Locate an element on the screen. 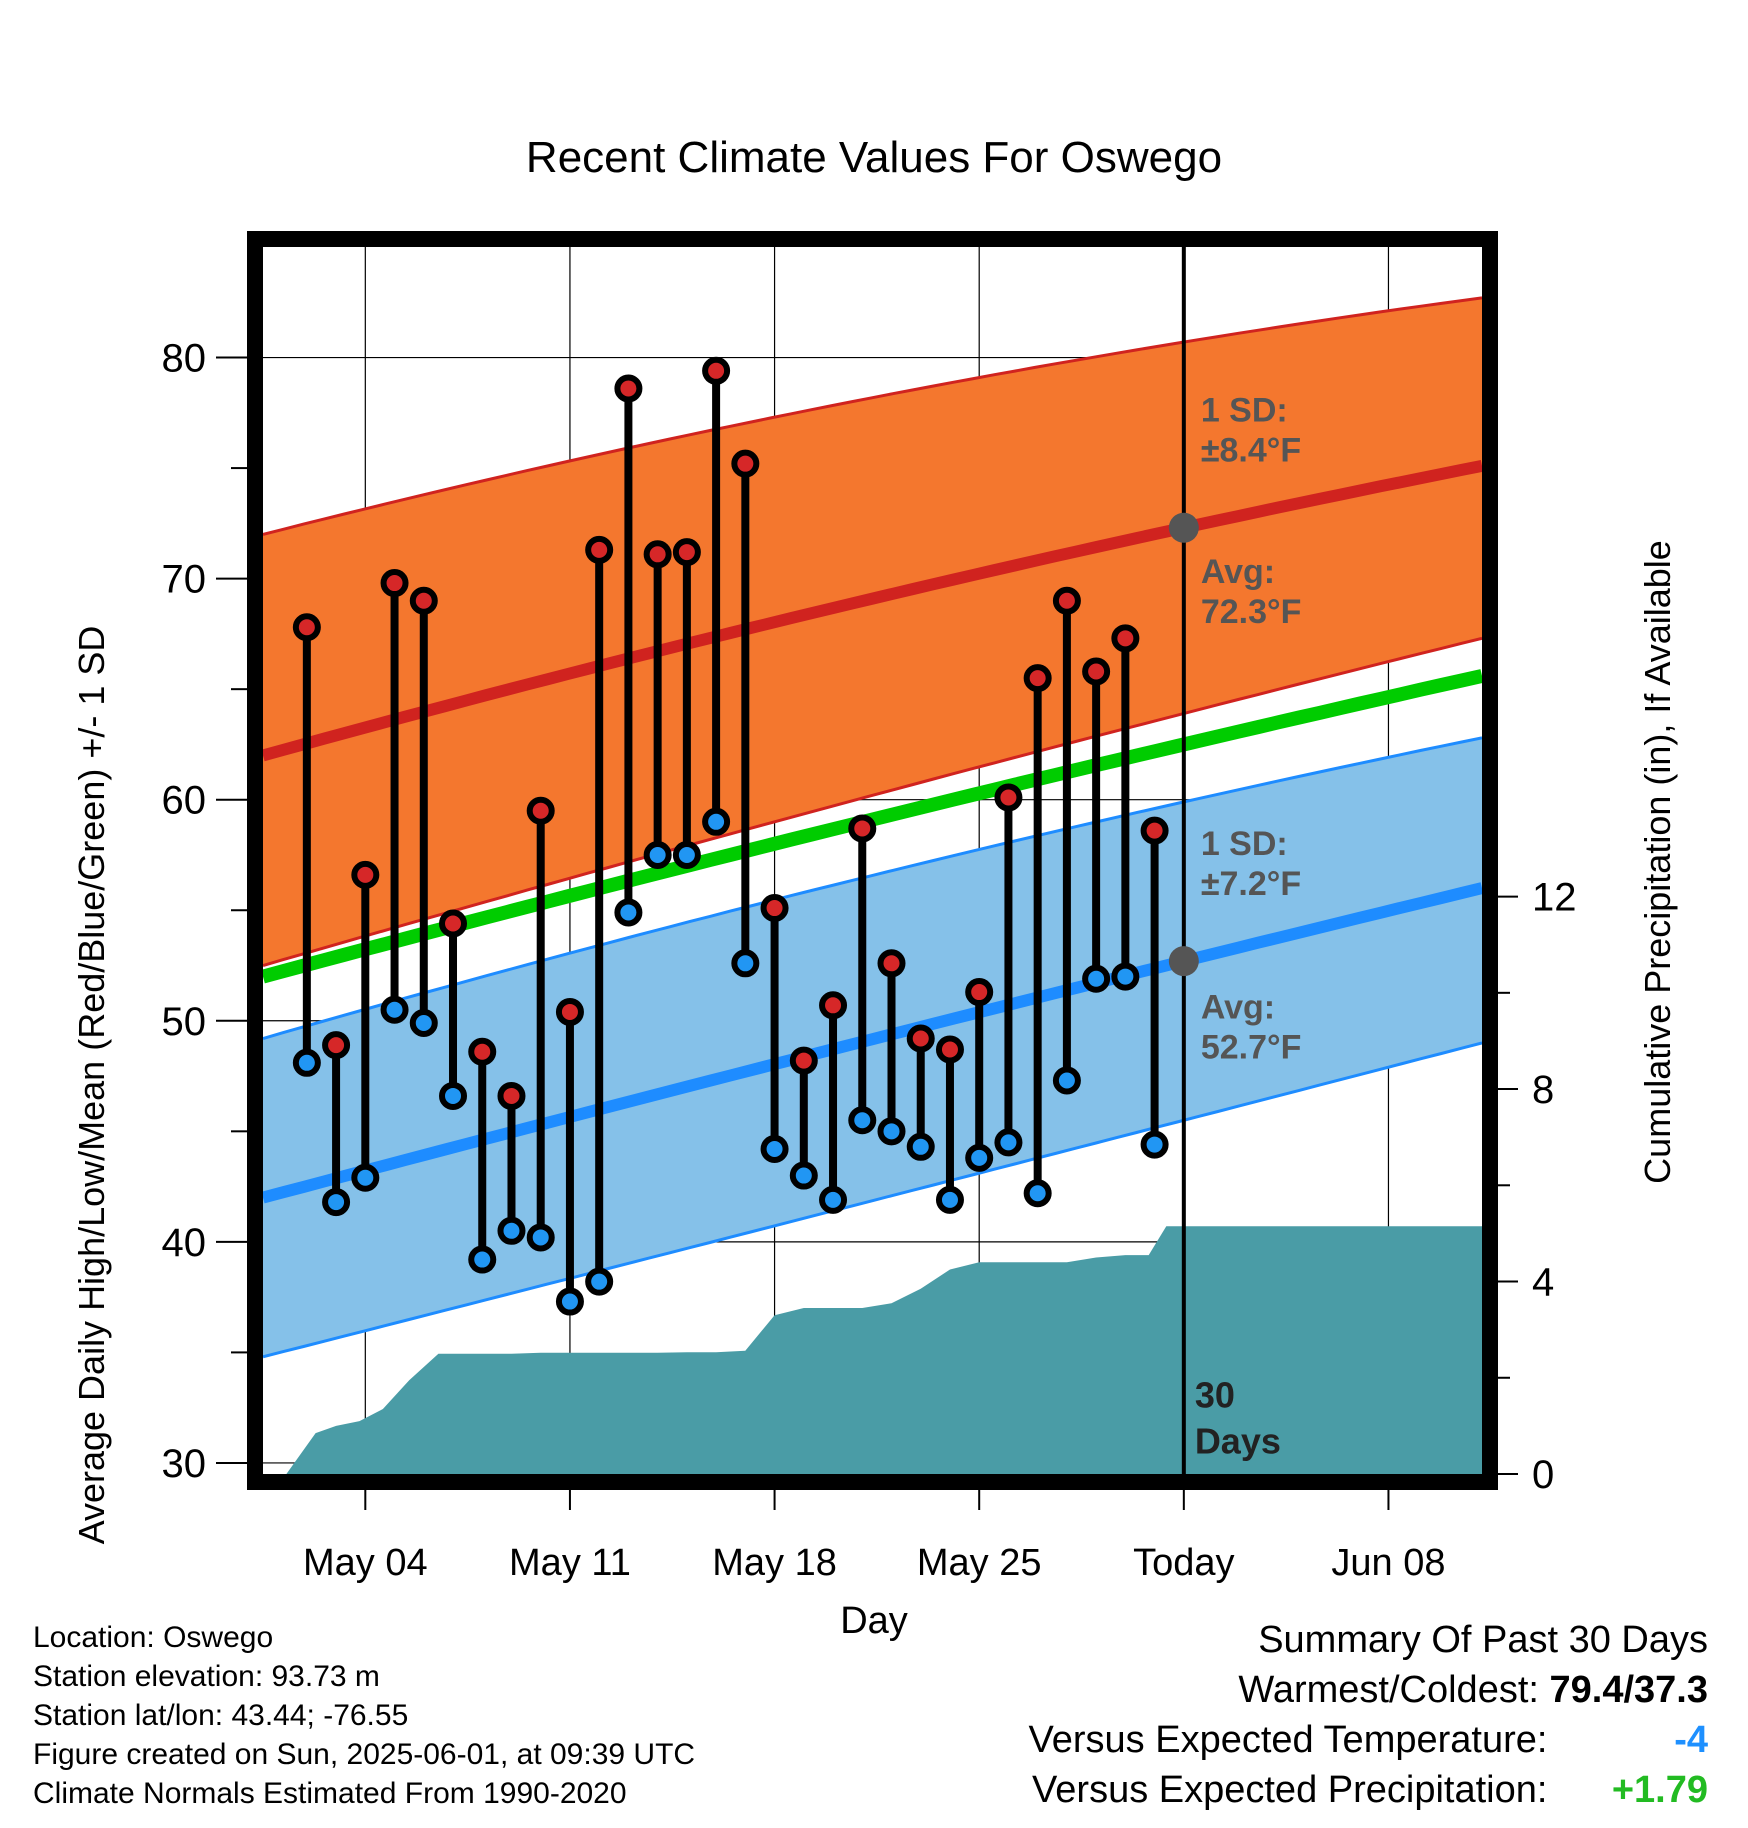 This screenshot has width=1748, height=1828. warmest-label: Warmest/Coldest: is located at coordinates (1388, 1690).